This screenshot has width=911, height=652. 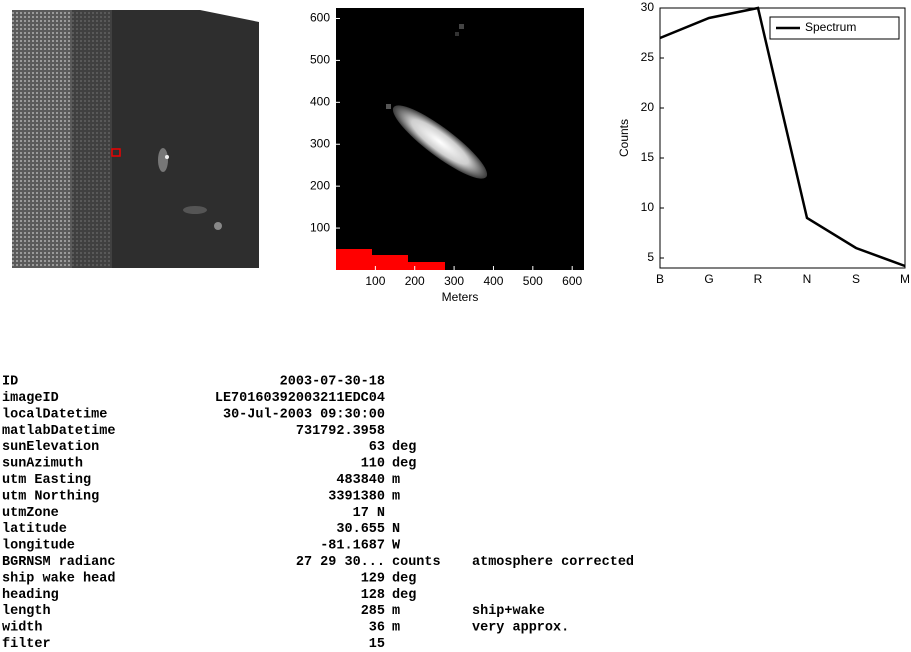 What do you see at coordinates (320, 143) in the screenshot?
I see `y-tick-label: 300` at bounding box center [320, 143].